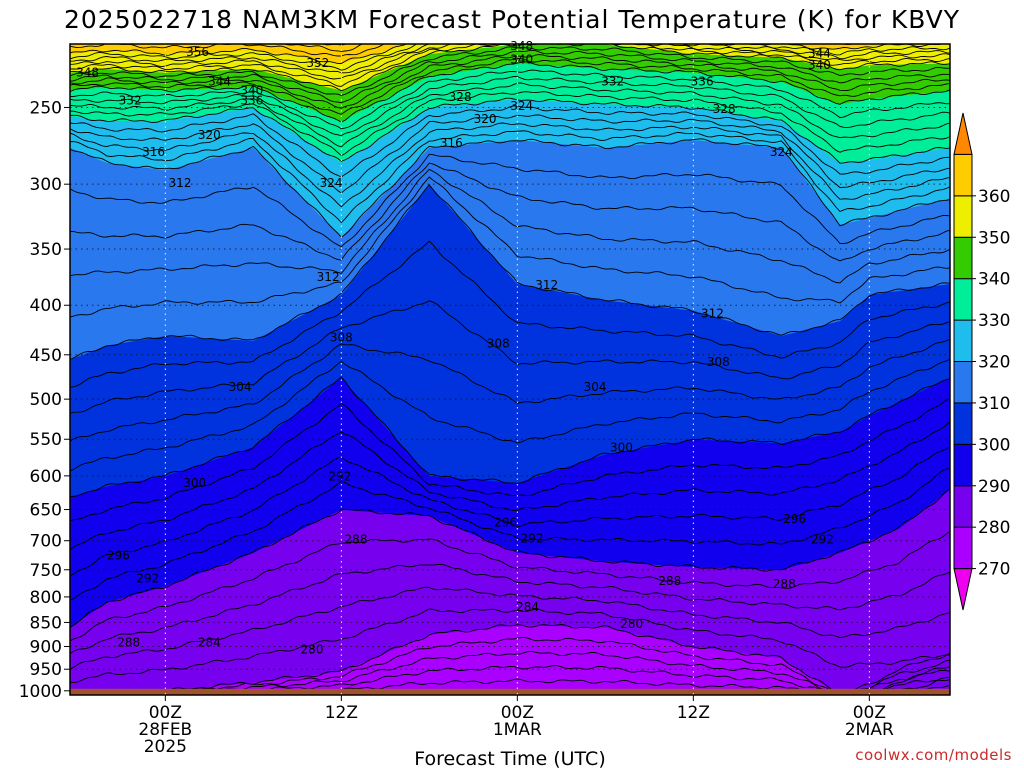 Image resolution: width=1024 pixels, height=768 pixels. What do you see at coordinates (517, 713) in the screenshot?
I see `x-tick-label-24-0: 00Z` at bounding box center [517, 713].